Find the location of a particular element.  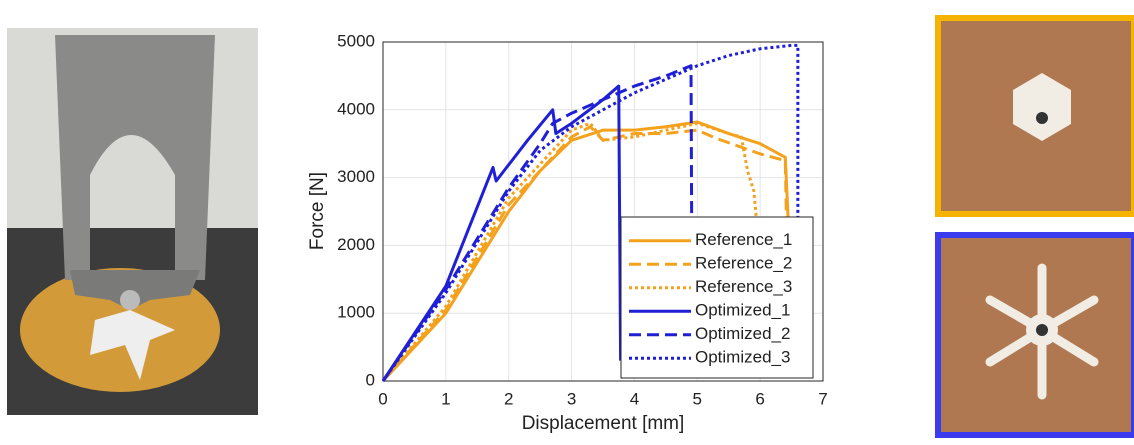

x-tick-label: 7 is located at coordinates (822, 398).